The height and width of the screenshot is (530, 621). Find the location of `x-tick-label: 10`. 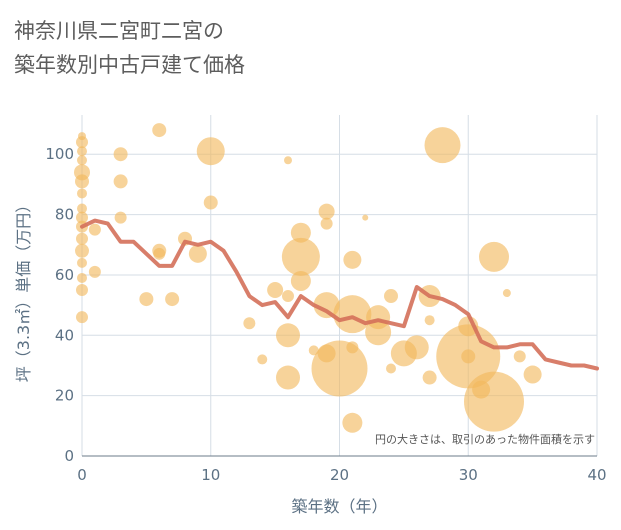

x-tick-label: 10 is located at coordinates (210, 475).